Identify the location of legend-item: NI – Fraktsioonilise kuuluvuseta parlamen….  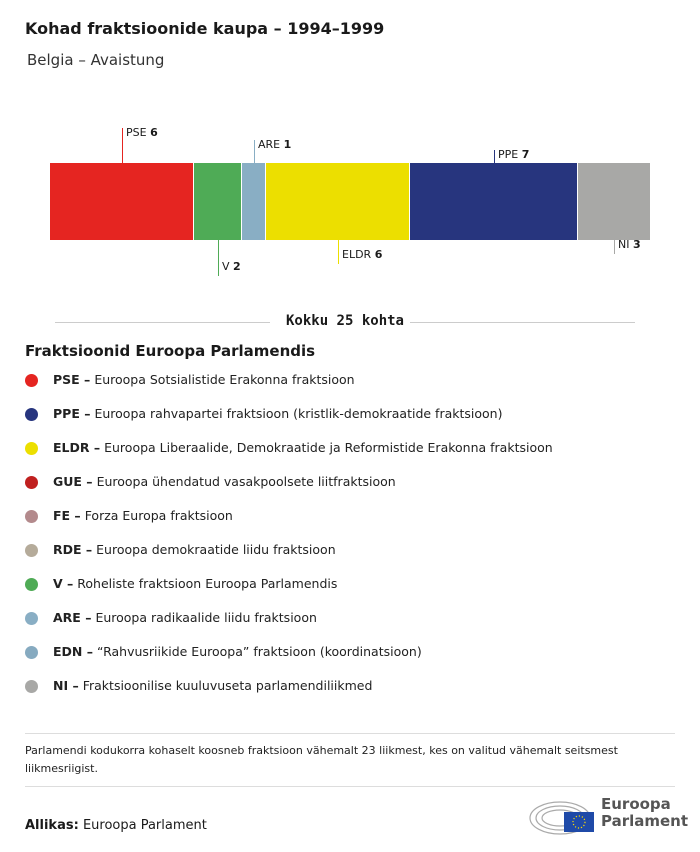
(289, 695).